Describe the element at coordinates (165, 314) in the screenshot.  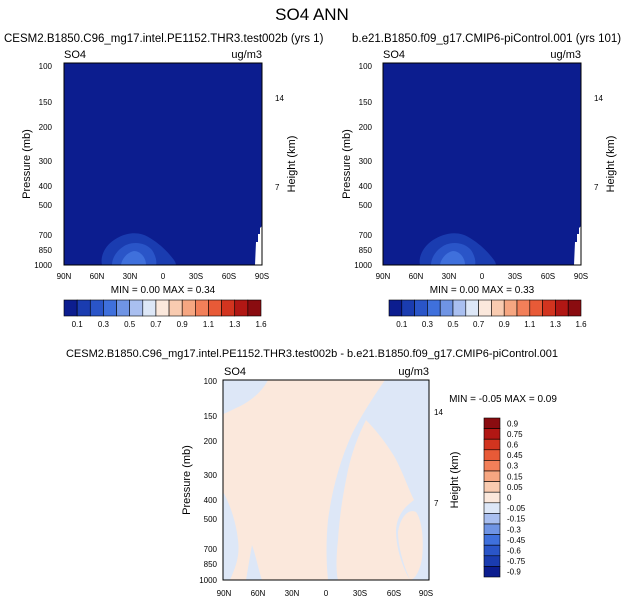
I see `colorbar-top-left: 0.1 0.3 0.5 0.7 0.9 1.1 1.3 1.6` at that location.